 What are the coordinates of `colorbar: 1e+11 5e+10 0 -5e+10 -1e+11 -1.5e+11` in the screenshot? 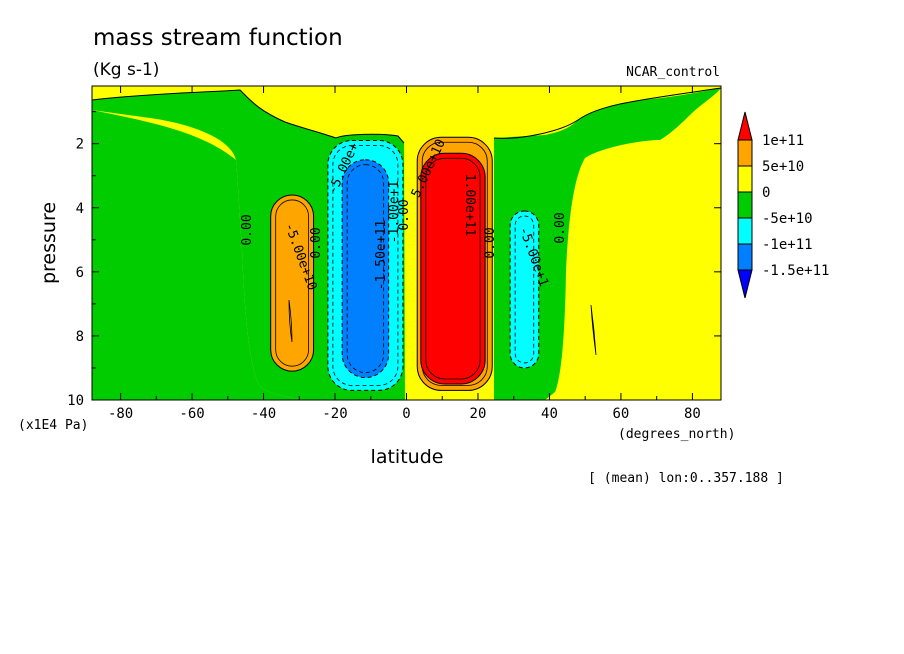 It's located at (783, 205).